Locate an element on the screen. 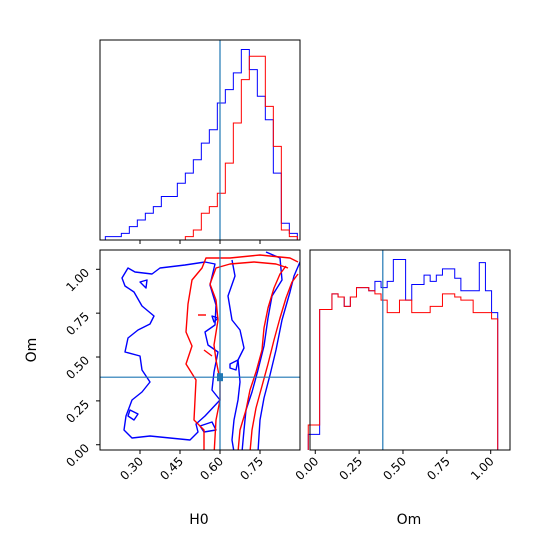 This screenshot has width=550, height=550. x-tick-label-om-2: 0.50 is located at coordinates (394, 468).